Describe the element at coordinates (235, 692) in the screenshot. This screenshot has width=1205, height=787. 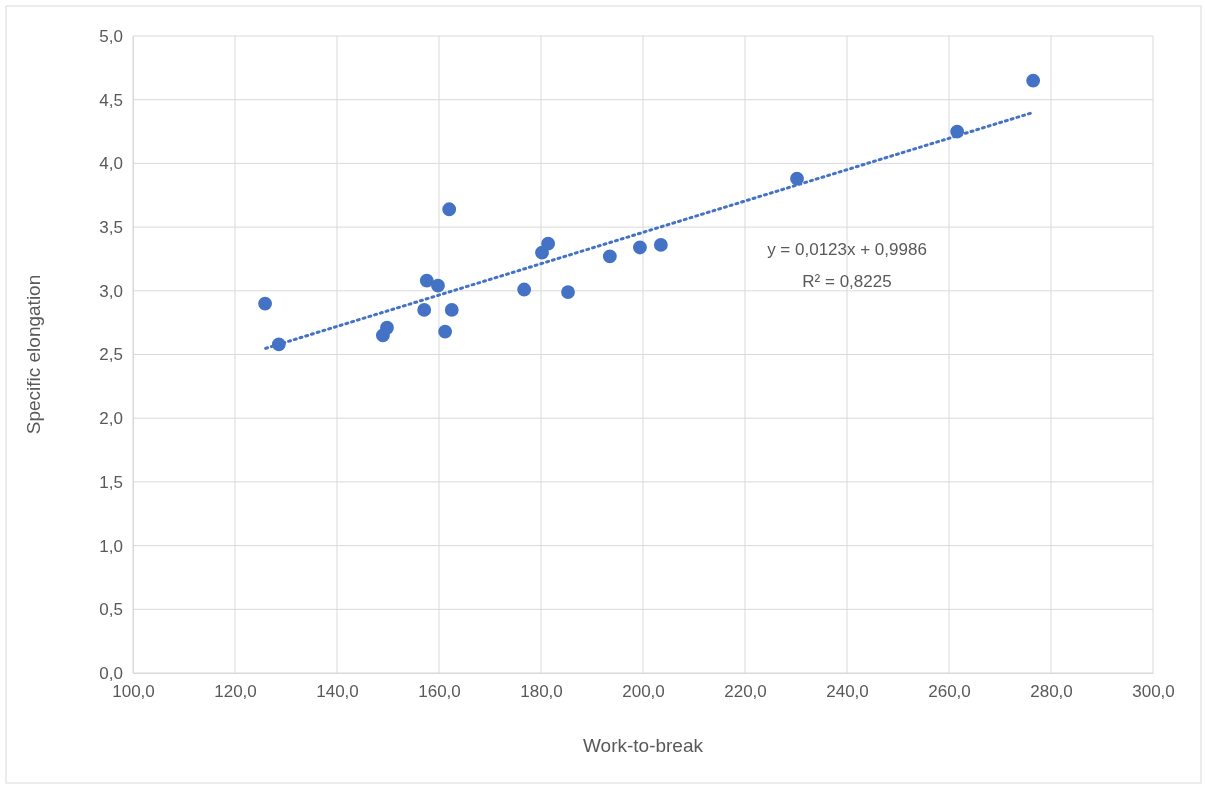
I see `x-tick-label: 120,0` at that location.